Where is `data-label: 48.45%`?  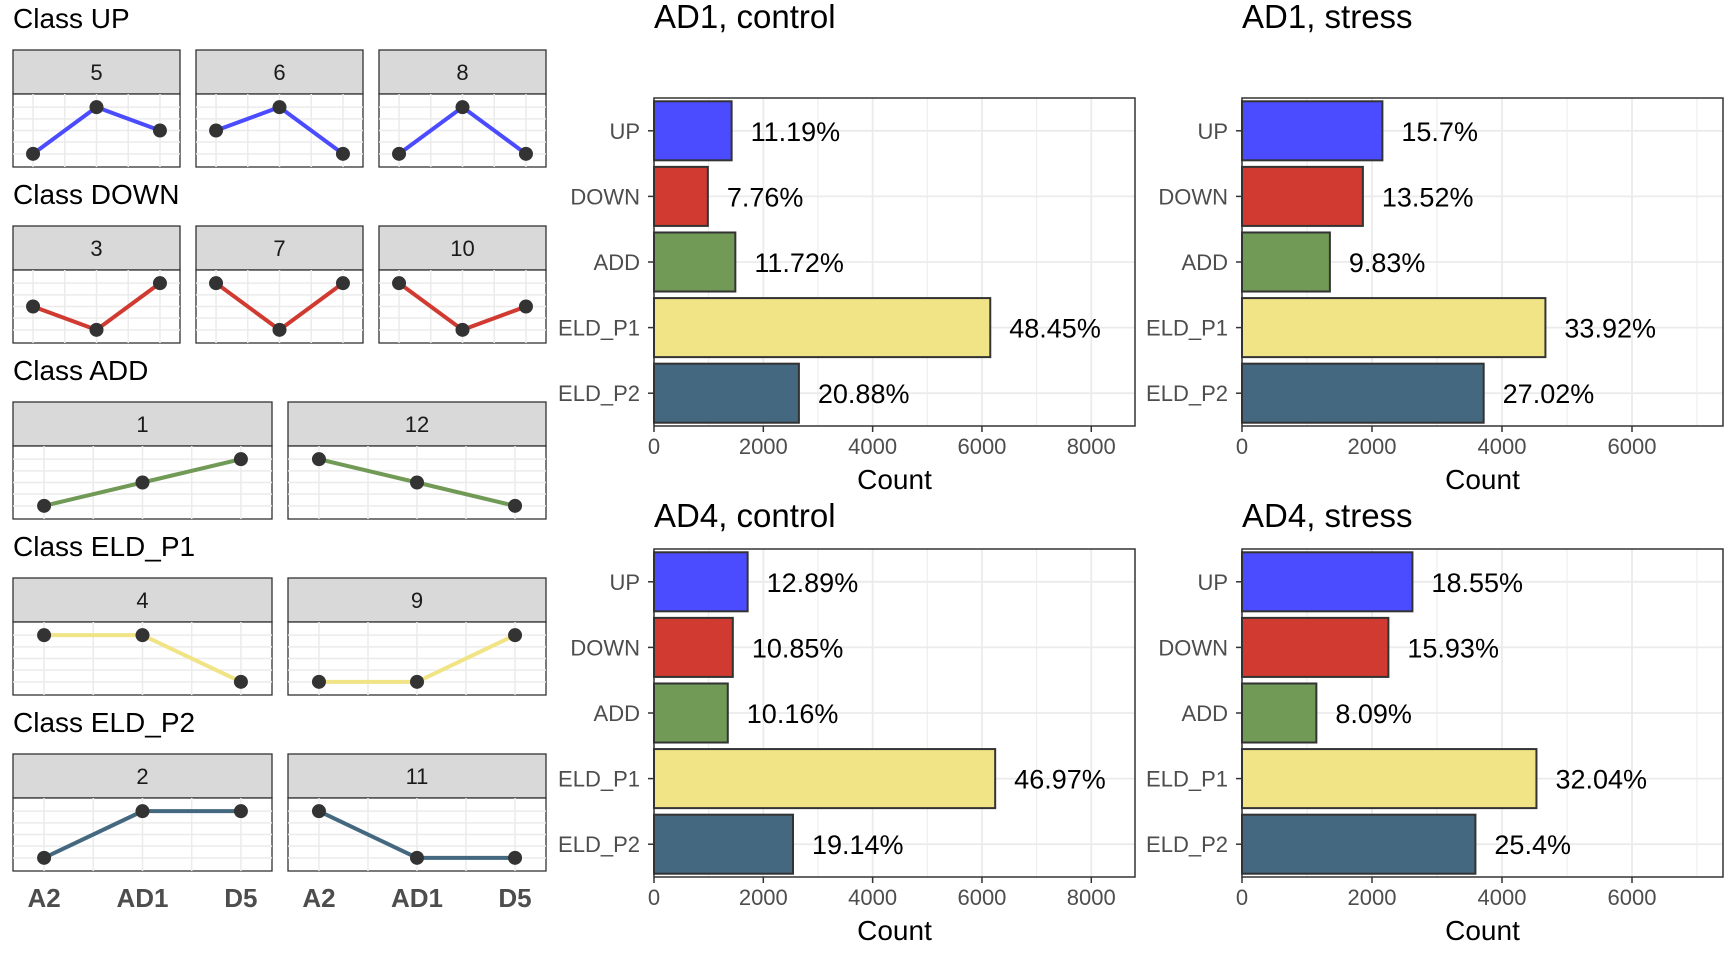
data-label: 48.45% is located at coordinates (1055, 329).